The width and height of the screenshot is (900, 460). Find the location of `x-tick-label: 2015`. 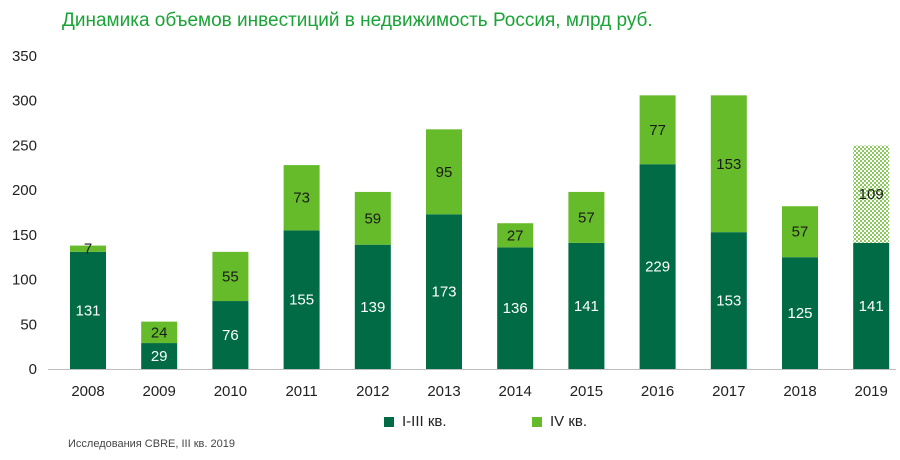

x-tick-label: 2015 is located at coordinates (586, 391).